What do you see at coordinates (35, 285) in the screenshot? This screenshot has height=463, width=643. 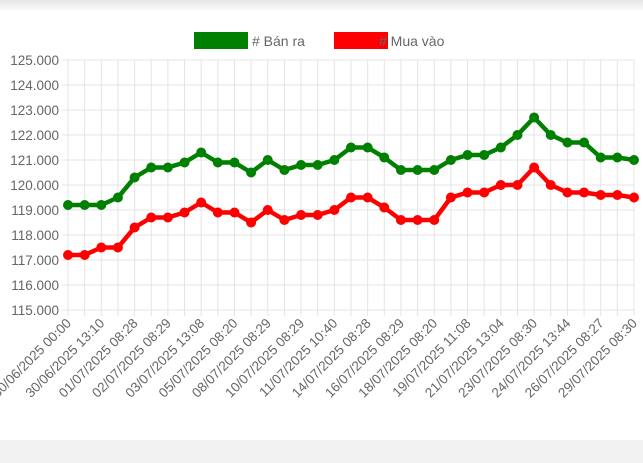 I see `y-tick-label: 116.000` at bounding box center [35, 285].